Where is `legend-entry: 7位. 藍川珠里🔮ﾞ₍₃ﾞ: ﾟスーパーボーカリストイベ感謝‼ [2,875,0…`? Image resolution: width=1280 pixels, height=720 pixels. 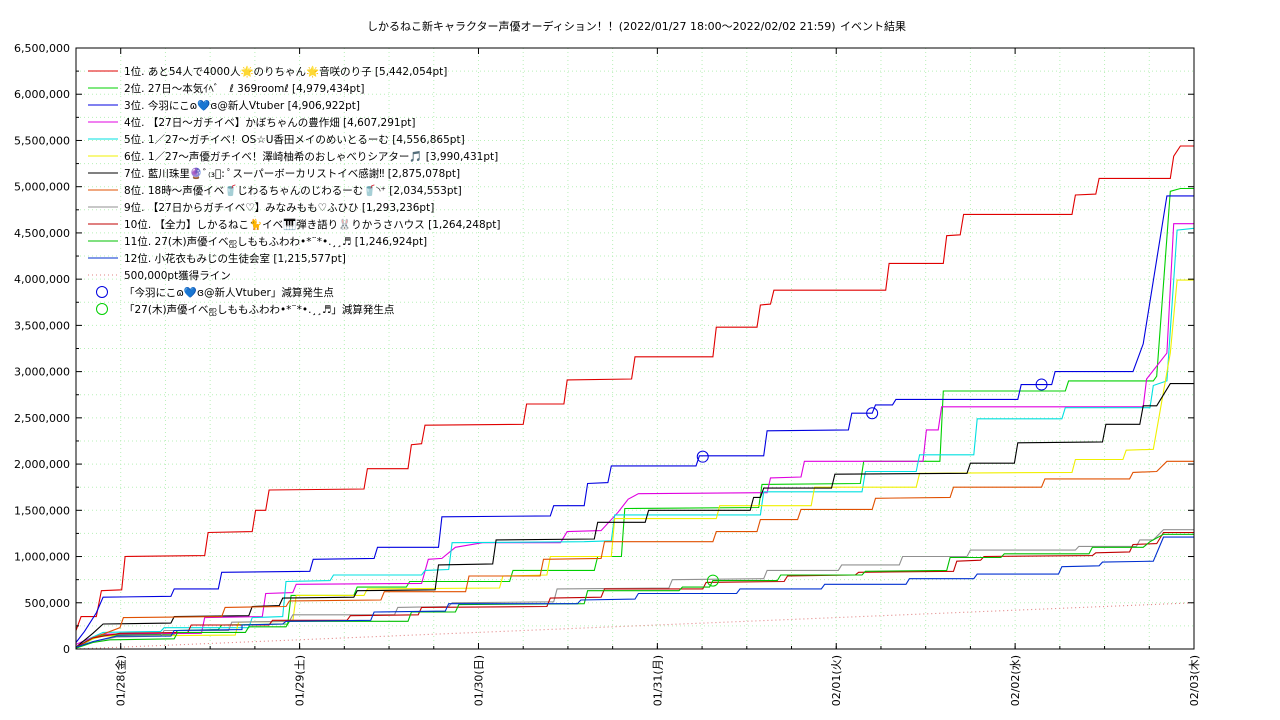
legend-entry: 7位. 藍川珠里🔮ﾞ₍₃ﾞ: ﾟスーパーボーカリストイベ感謝‼ [2,875,0… is located at coordinates (292, 173).